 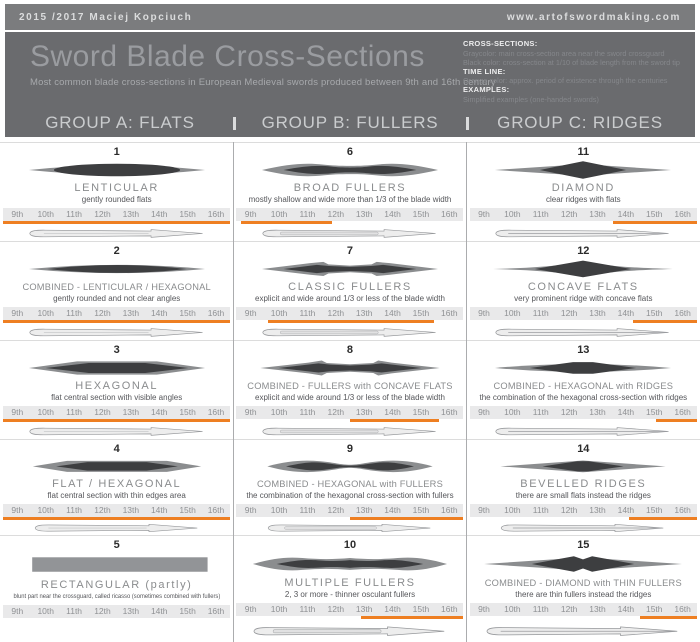 What do you see at coordinates (350, 483) in the screenshot?
I see `item-name: COMBINED - HEXAGONAL with FULLERS` at bounding box center [350, 483].